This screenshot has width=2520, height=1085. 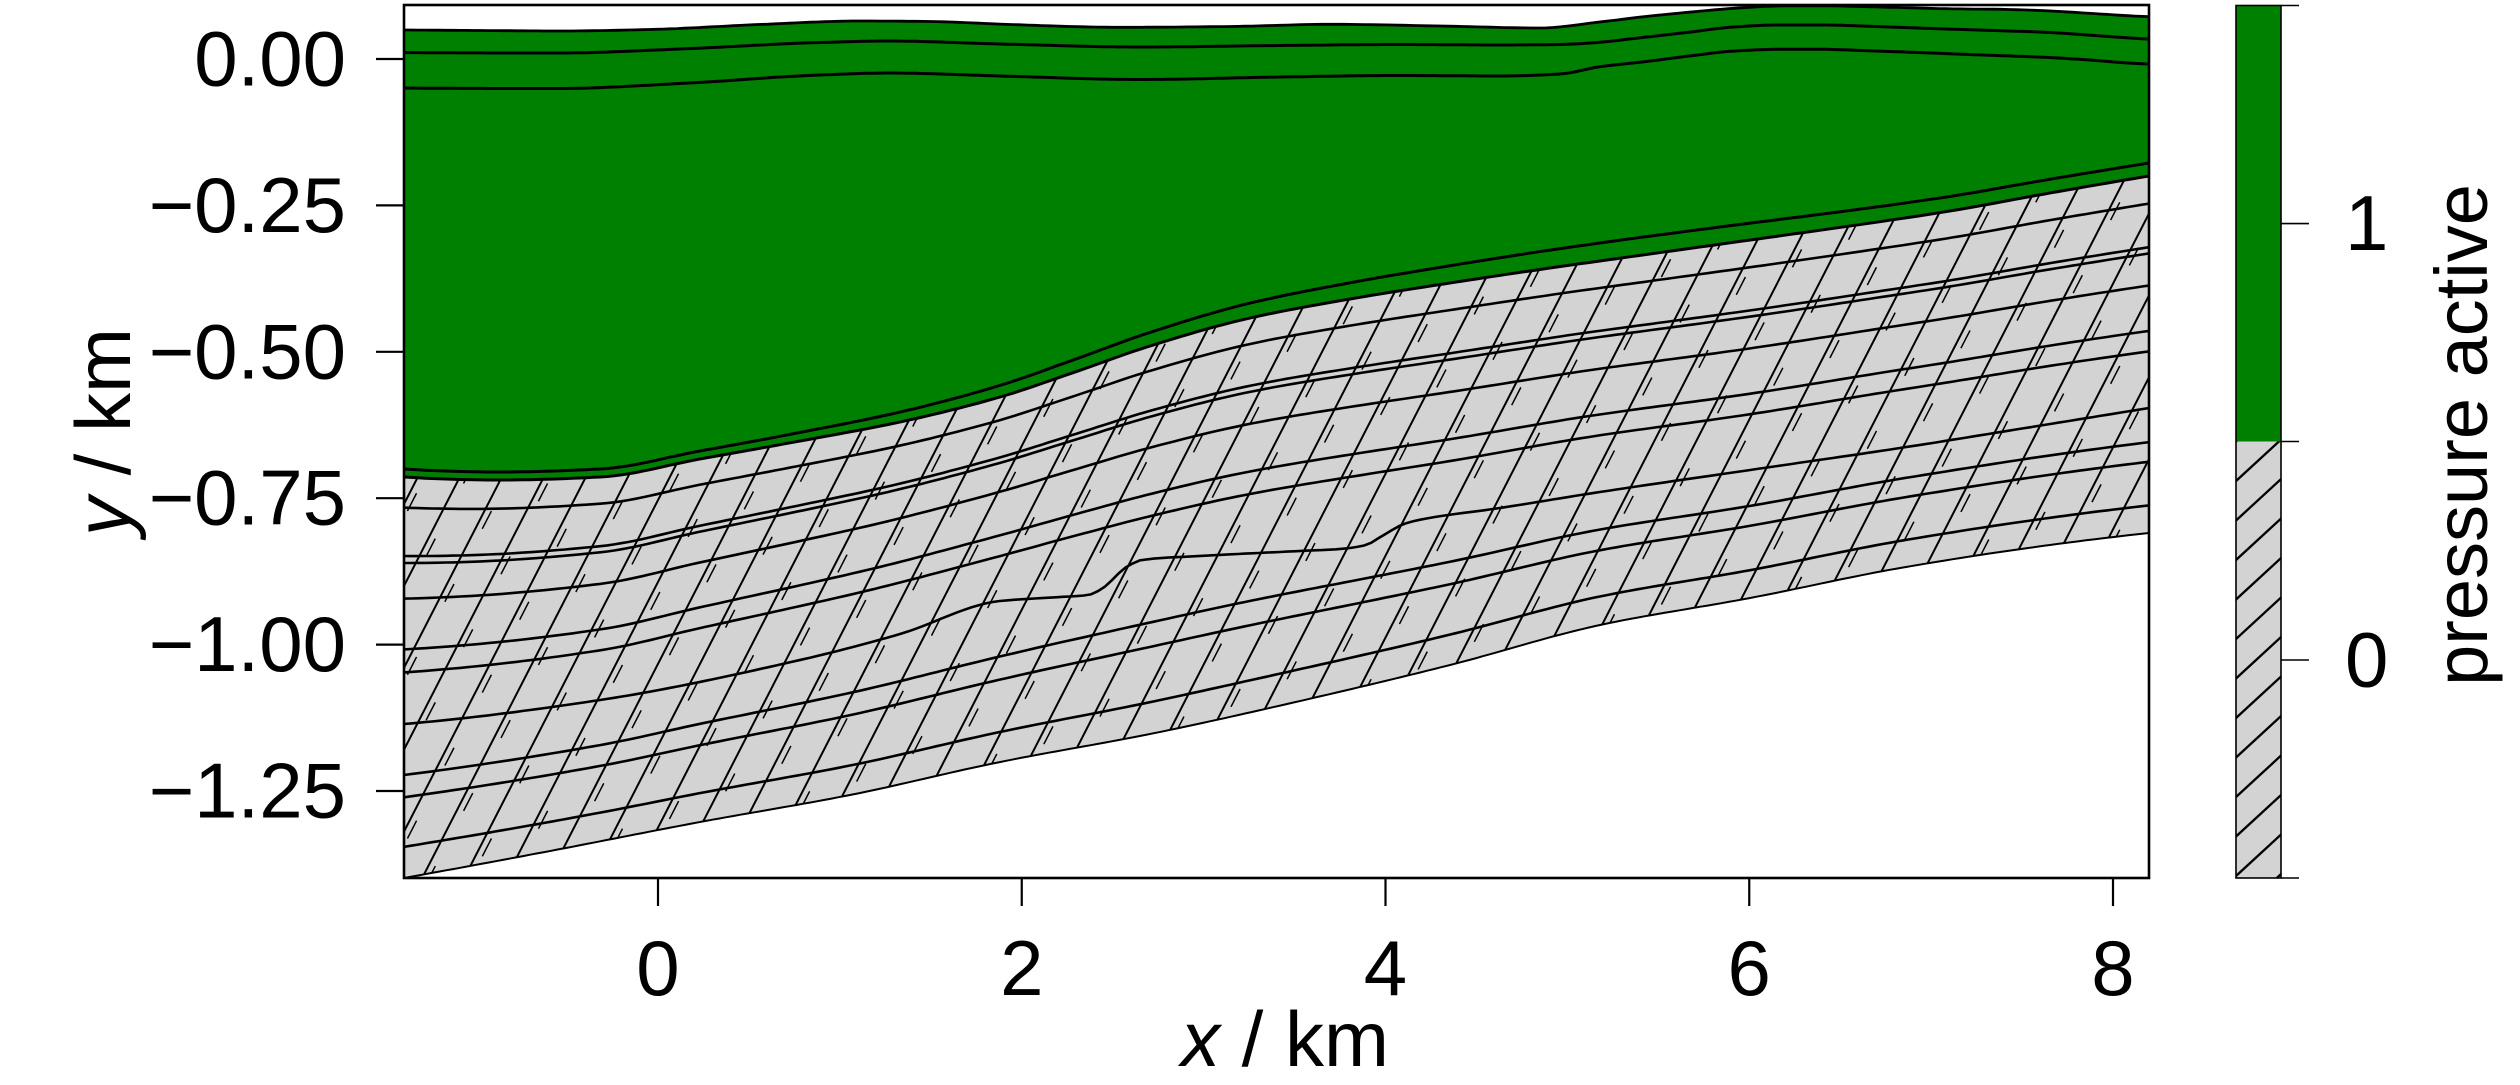 What do you see at coordinates (1021, 968) in the screenshot?
I see `svg-text: 2` at bounding box center [1021, 968].